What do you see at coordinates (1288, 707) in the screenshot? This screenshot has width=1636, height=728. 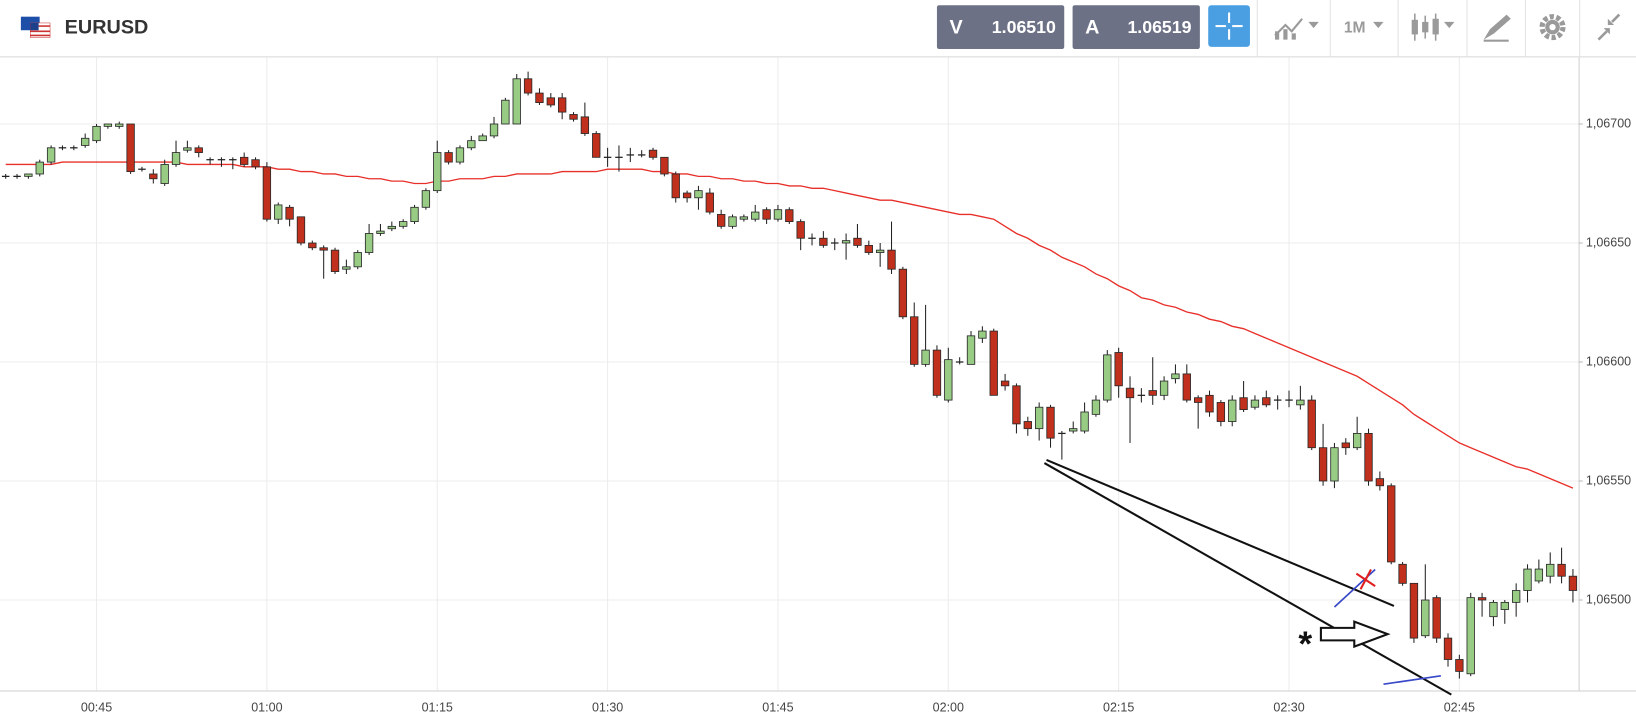 I see `x-tick-label: 02:30` at bounding box center [1288, 707].